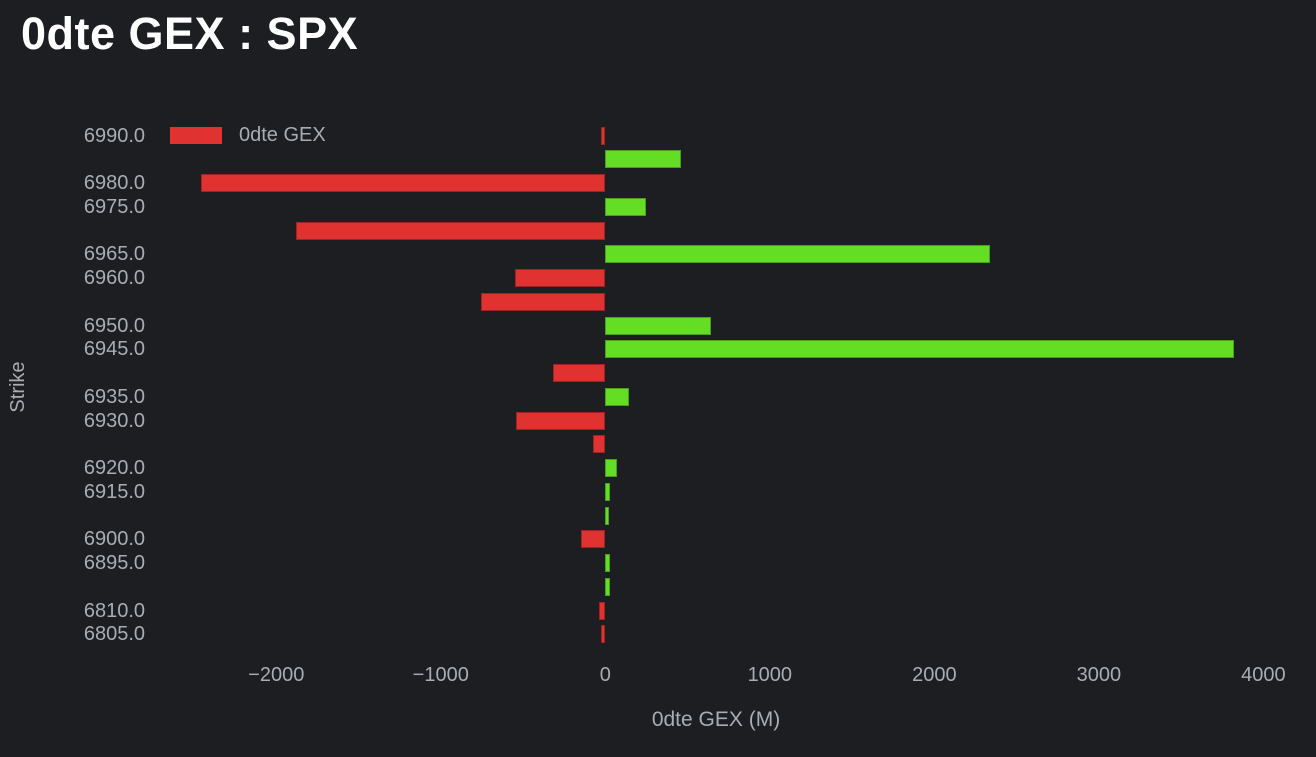  Describe the element at coordinates (282, 135) in the screenshot. I see `legend-label: 0dte GEX` at that location.